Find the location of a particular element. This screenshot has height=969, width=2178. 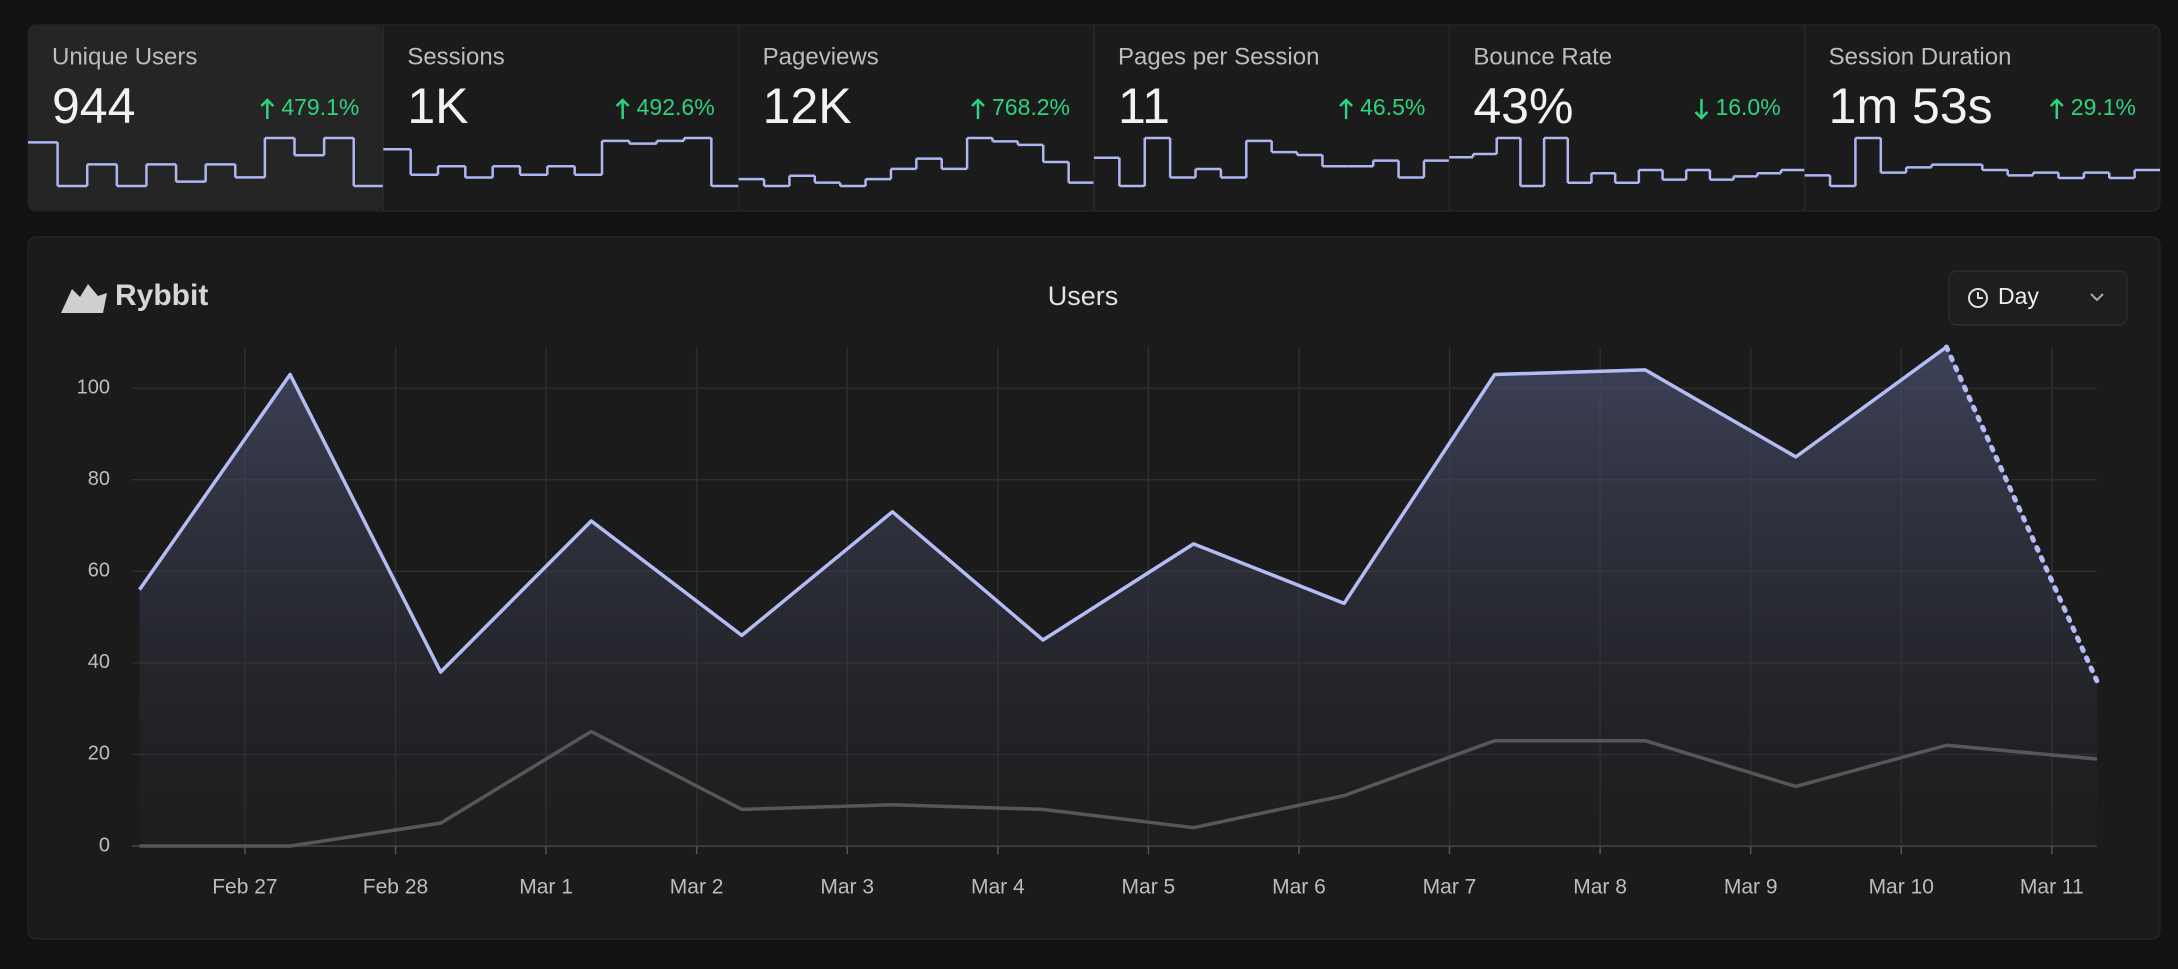

card-change: 768.2% is located at coordinates (1031, 107).